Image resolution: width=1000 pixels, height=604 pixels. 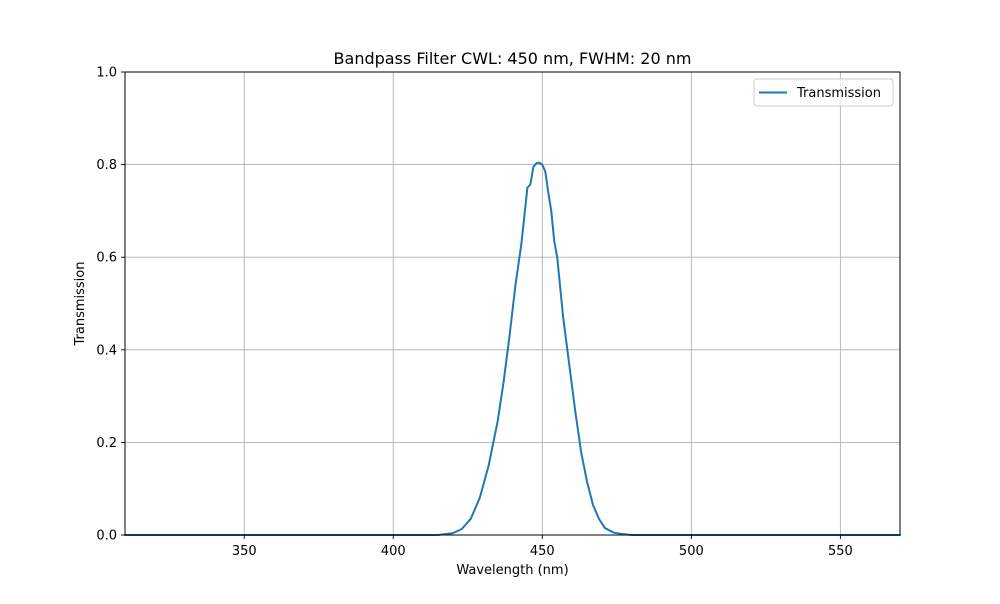 What do you see at coordinates (106, 165) in the screenshot?
I see `y-tick-label-4: 0.8` at bounding box center [106, 165].